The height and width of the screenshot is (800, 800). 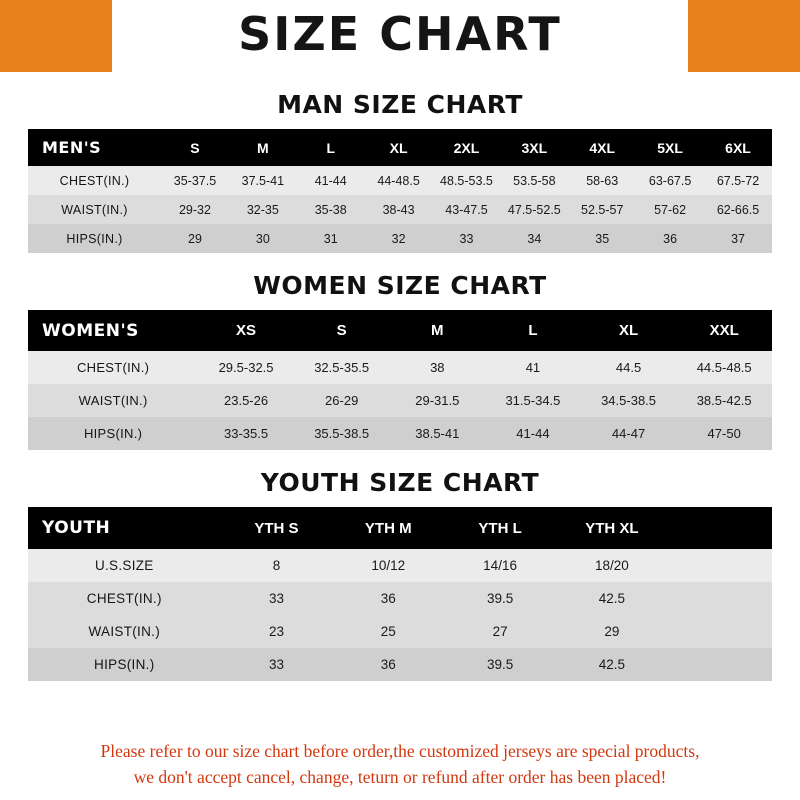 I want to click on women-col-header: S, so click(x=341, y=330).